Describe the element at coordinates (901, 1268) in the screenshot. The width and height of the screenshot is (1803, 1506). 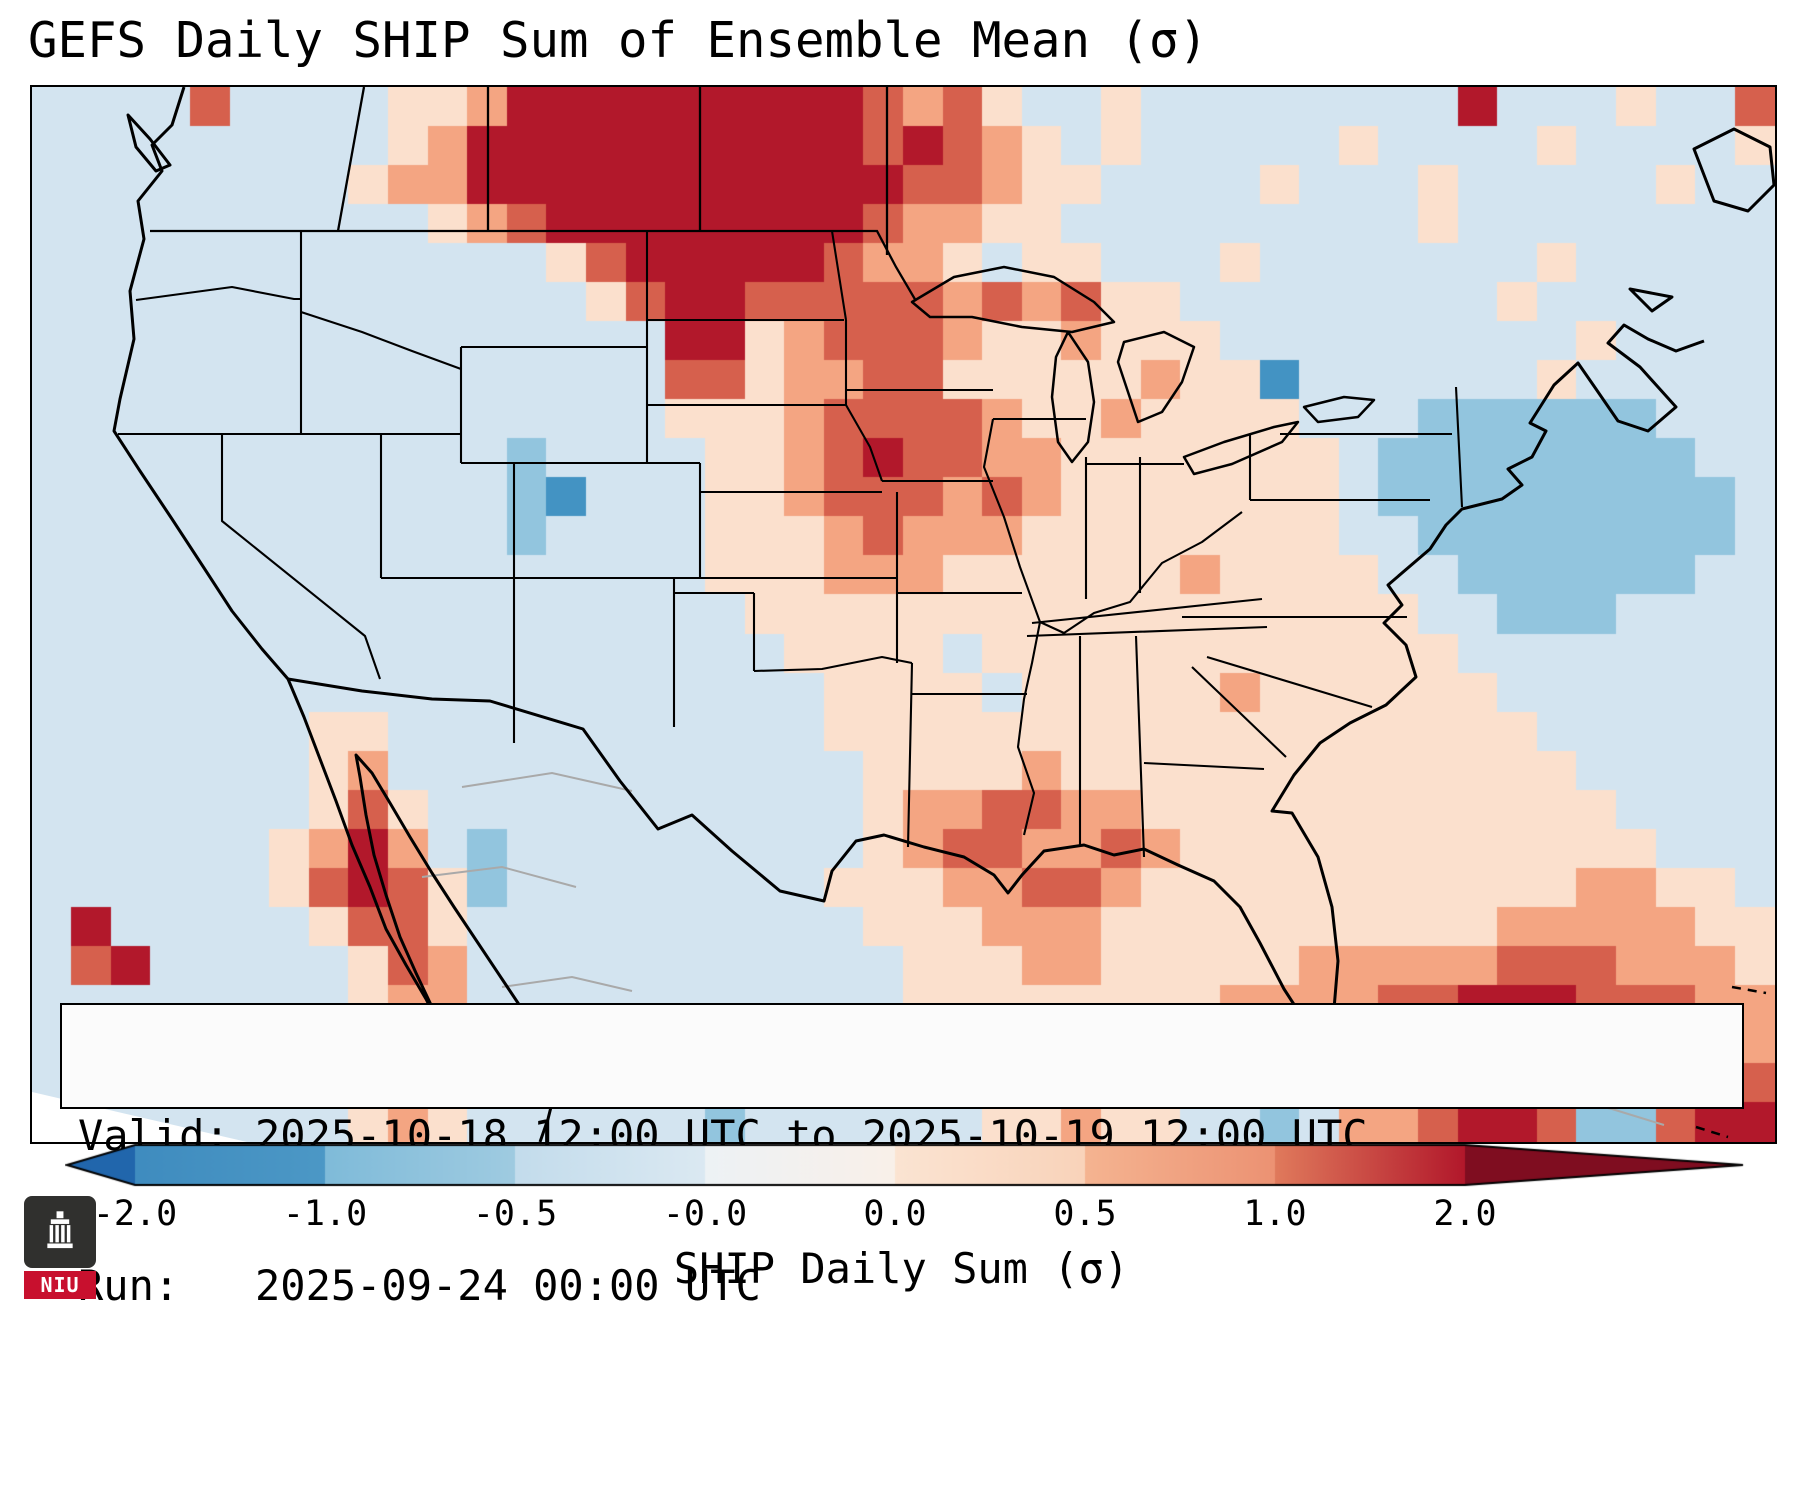
I see `colorbar-label: SHIP Daily Sum (σ)` at that location.